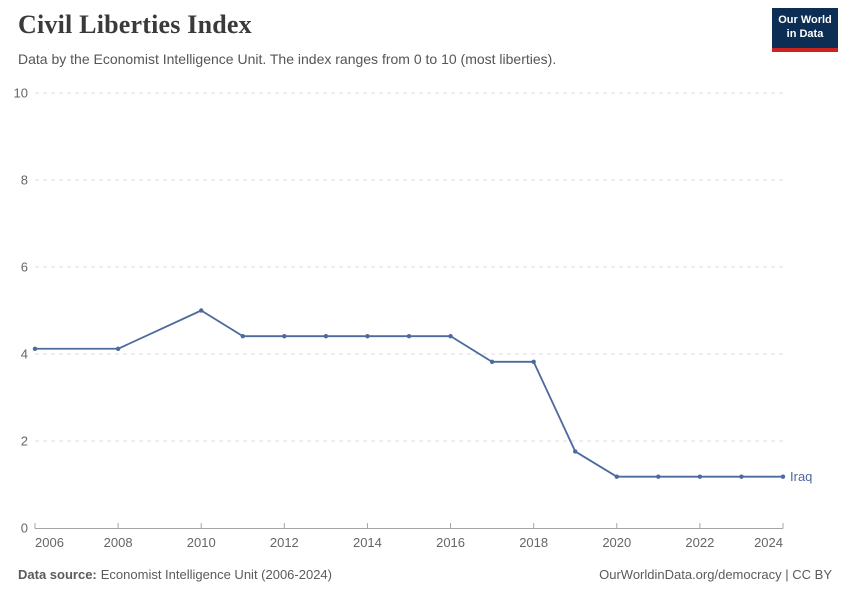  I want to click on x-axis-tick-label: 2018, so click(533, 542).